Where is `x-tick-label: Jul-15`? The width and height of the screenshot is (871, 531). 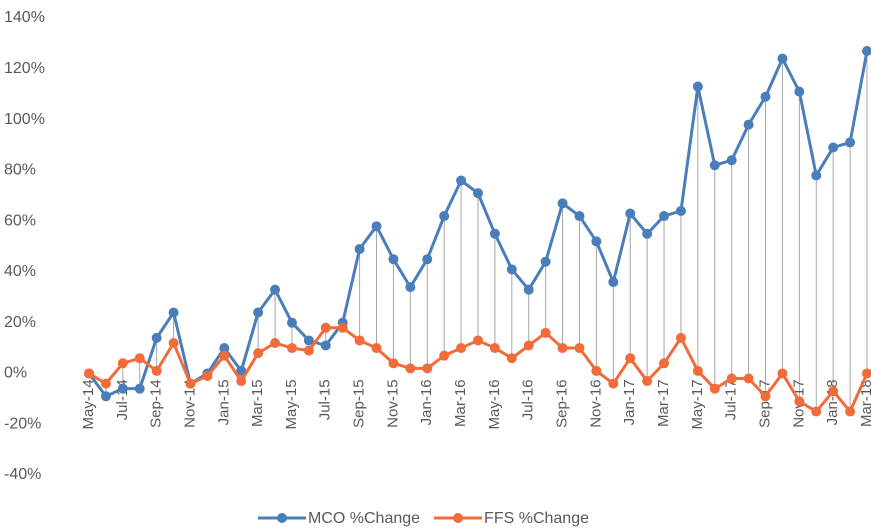 x-tick-label: Jul-15 is located at coordinates (325, 399).